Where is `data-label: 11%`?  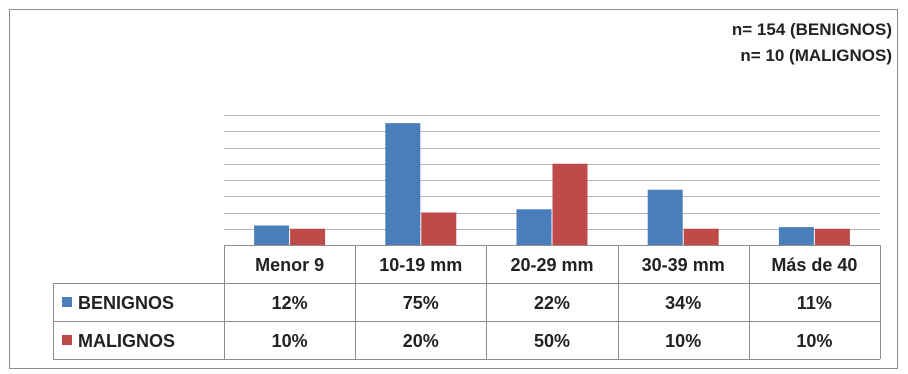
data-label: 11% is located at coordinates (814, 303).